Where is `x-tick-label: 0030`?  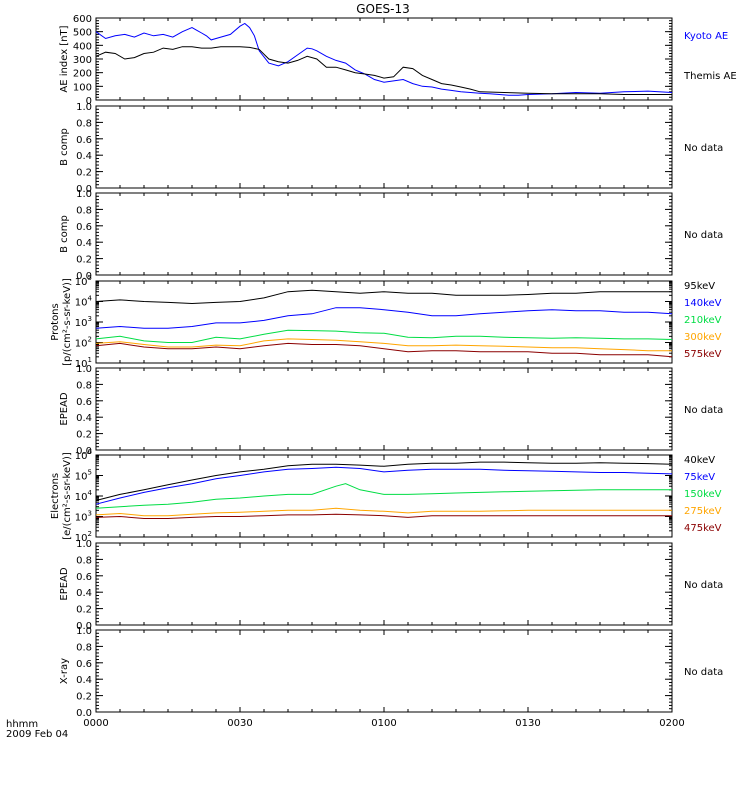 x-tick-label: 0030 is located at coordinates (239, 723).